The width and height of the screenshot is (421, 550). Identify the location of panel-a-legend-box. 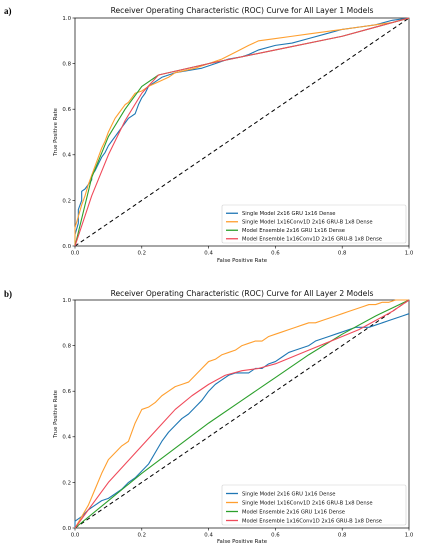
(314, 224).